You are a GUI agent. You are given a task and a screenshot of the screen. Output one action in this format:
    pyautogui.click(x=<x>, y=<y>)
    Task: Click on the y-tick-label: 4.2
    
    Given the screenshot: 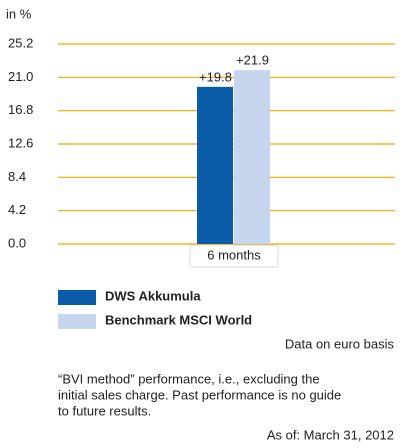 What is the action you would take?
    pyautogui.click(x=17, y=209)
    